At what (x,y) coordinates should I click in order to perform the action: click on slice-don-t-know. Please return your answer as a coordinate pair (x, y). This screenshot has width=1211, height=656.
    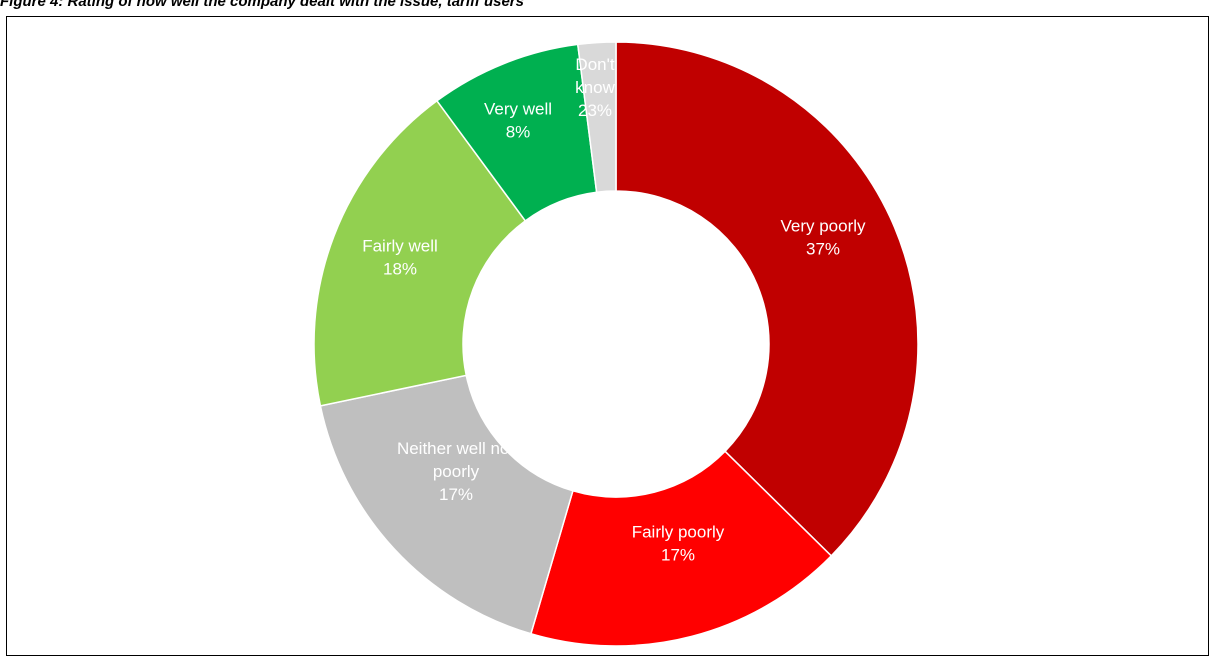
    Looking at the image, I should click on (596, 117).